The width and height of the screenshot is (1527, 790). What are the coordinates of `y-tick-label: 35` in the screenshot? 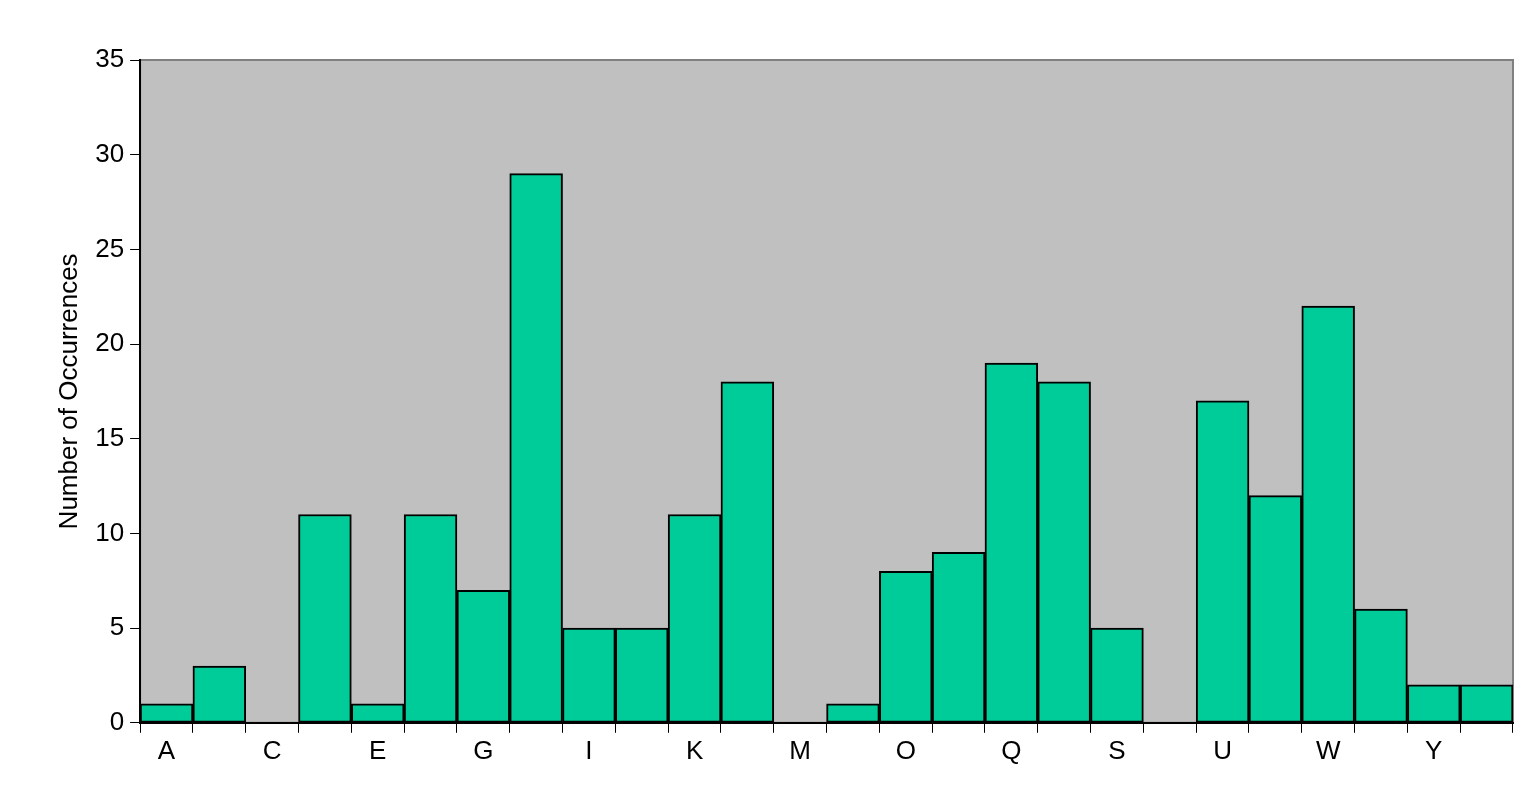 It's located at (110, 58).